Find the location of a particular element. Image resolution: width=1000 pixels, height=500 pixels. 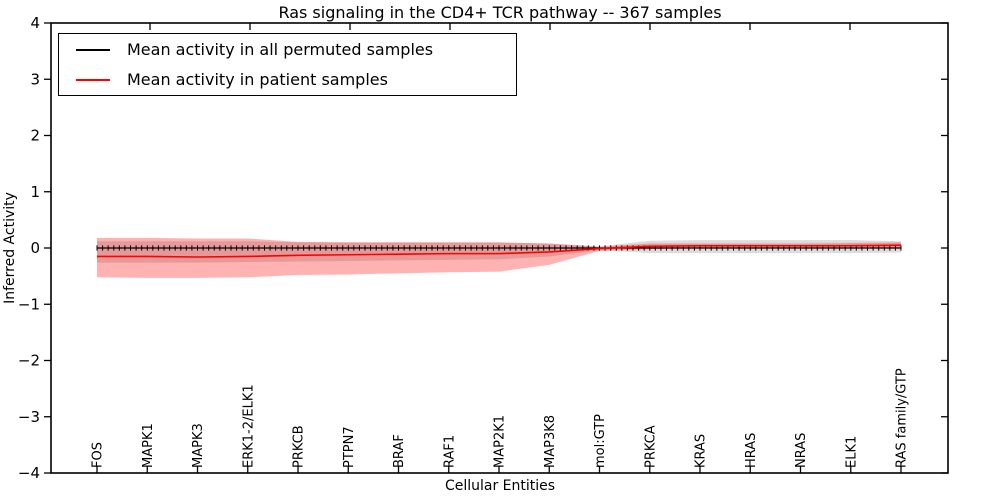

legend-item-permuted: Mean activity in all permuted samples is located at coordinates (287, 50).